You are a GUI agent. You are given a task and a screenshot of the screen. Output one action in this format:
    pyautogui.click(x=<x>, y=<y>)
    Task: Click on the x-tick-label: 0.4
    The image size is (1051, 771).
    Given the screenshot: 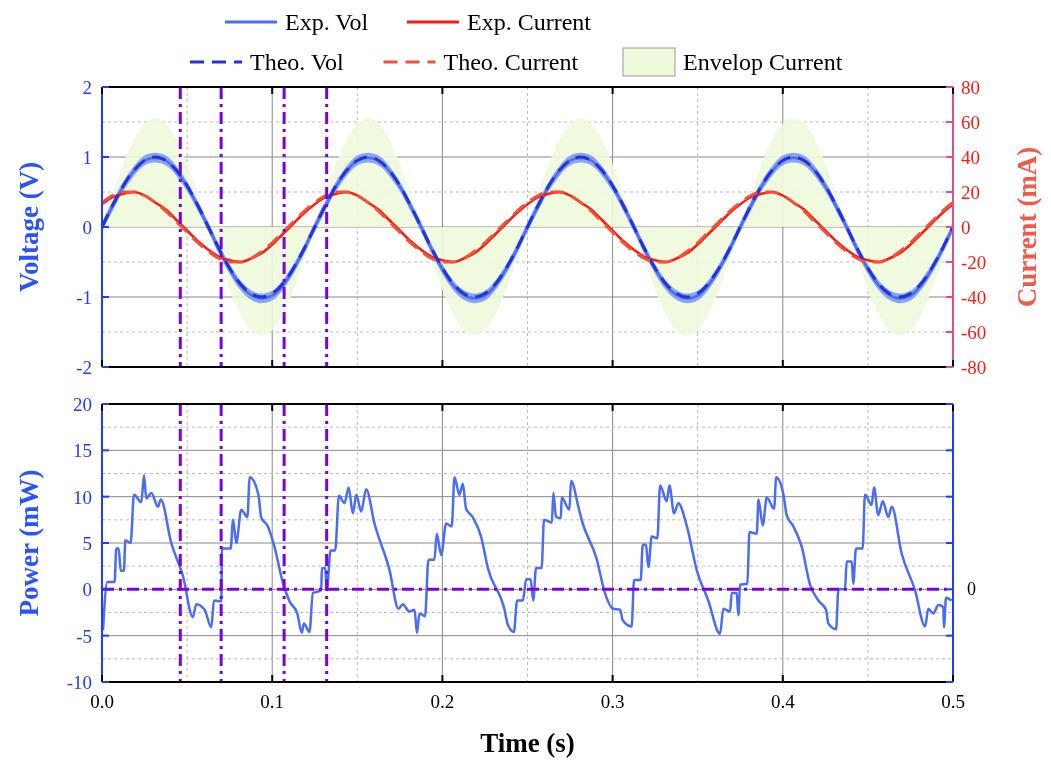 What is the action you would take?
    pyautogui.click(x=783, y=701)
    